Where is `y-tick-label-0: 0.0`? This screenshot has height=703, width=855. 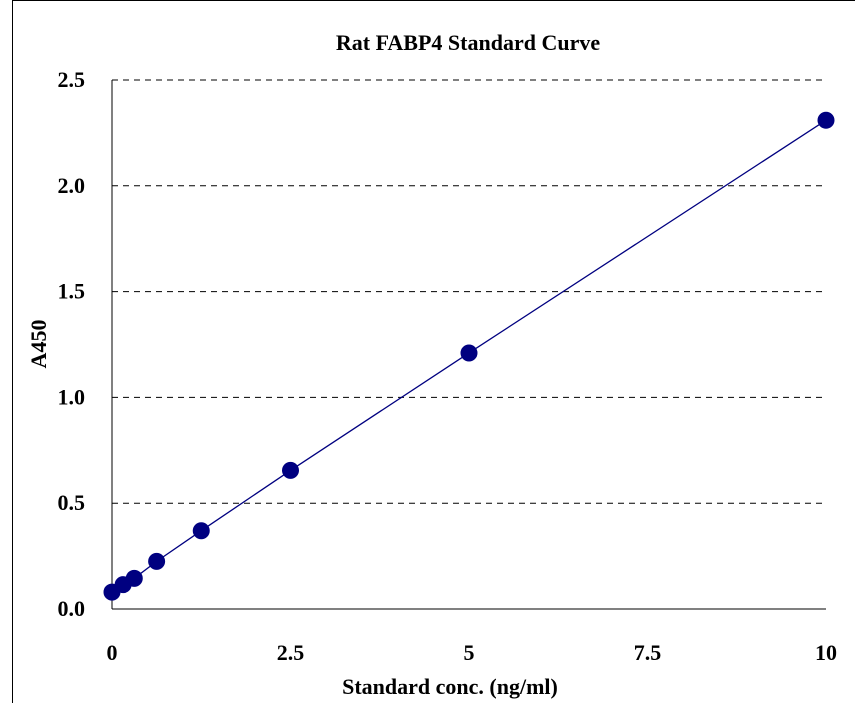
y-tick-label-0: 0.0 is located at coordinates (72, 608).